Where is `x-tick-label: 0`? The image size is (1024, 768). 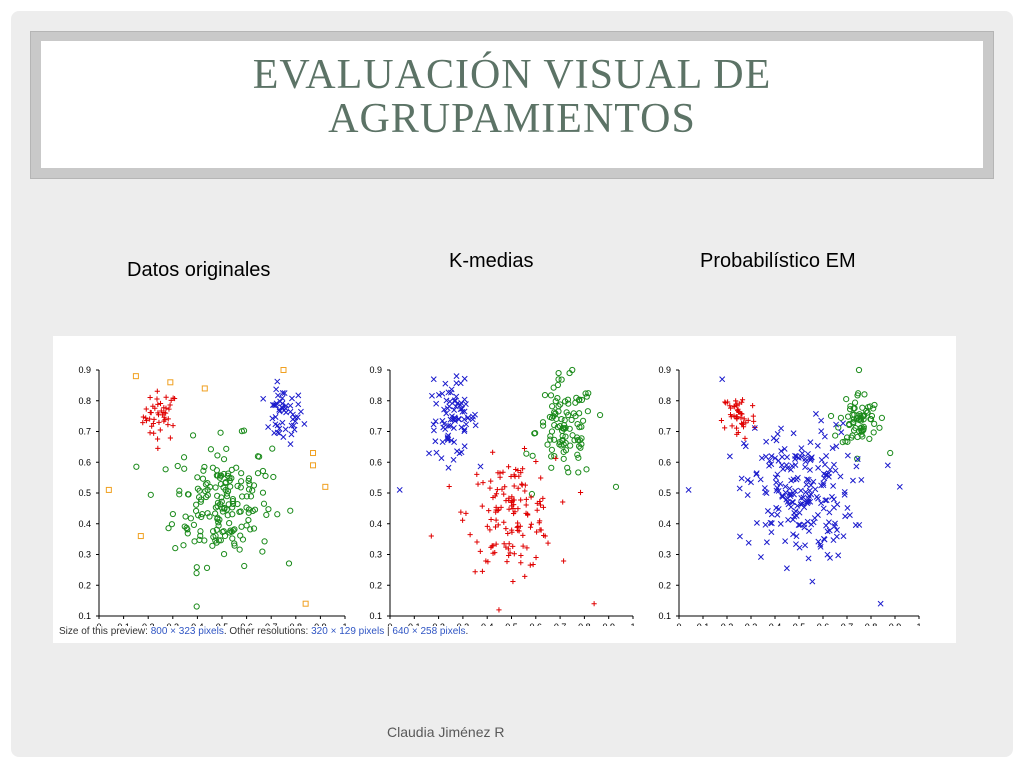 x-tick-label: 0 is located at coordinates (98, 624).